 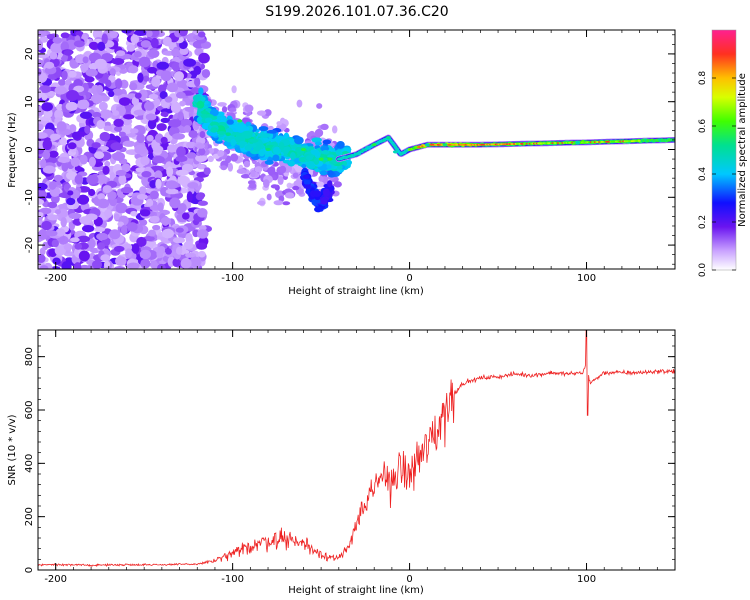 What do you see at coordinates (12, 150) in the screenshot?
I see `spectrogram-ylabel: Frequency (Hz)` at bounding box center [12, 150].